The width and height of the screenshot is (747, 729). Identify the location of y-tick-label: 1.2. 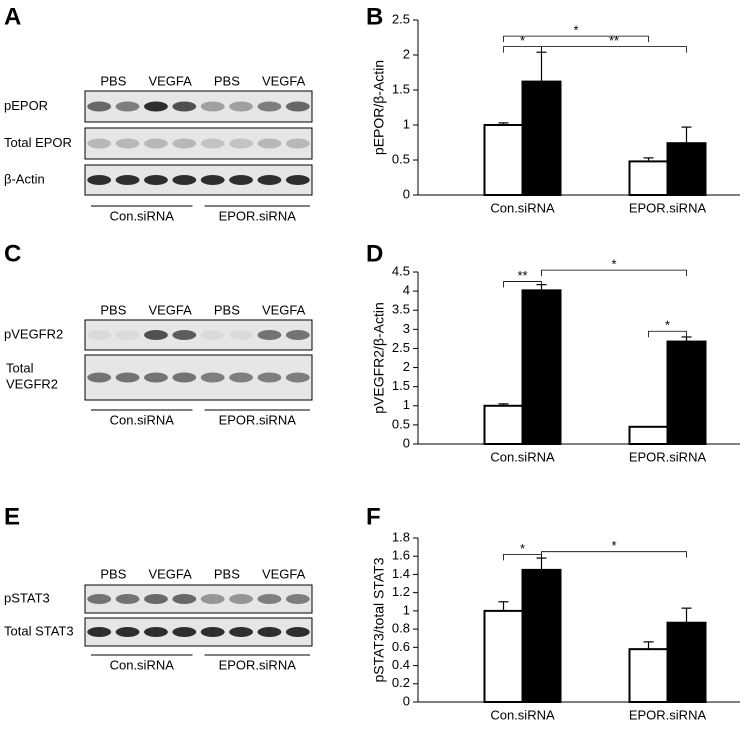
(401, 591).